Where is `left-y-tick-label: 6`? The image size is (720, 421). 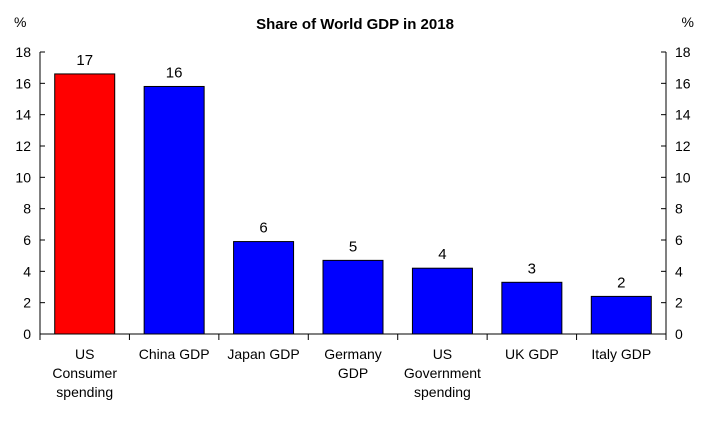
left-y-tick-label: 6 is located at coordinates (27, 240).